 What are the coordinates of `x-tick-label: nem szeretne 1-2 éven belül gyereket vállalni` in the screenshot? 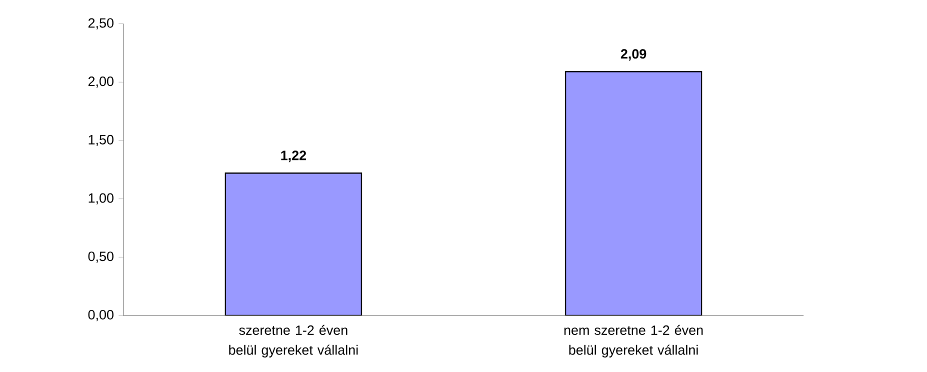 It's located at (633, 341).